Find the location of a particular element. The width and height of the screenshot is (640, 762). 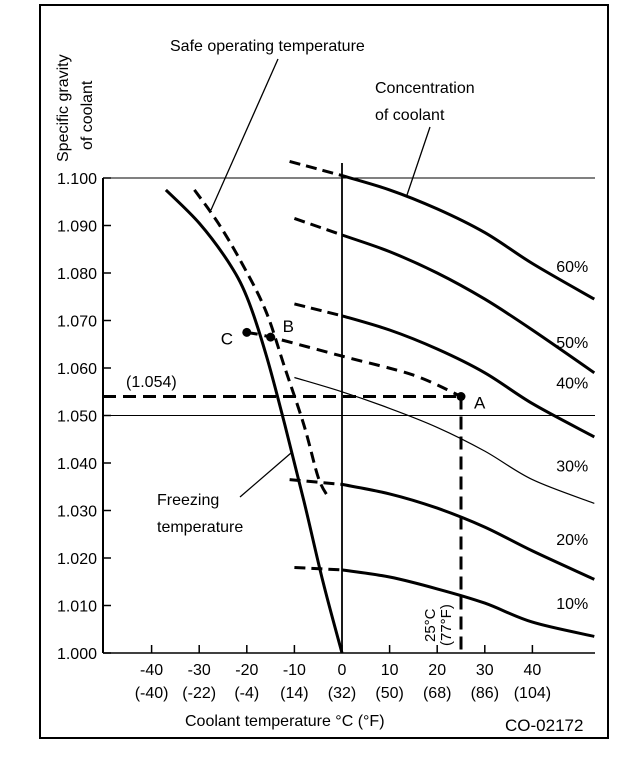

temp-readout-c: 25°C is located at coordinates (430, 625).